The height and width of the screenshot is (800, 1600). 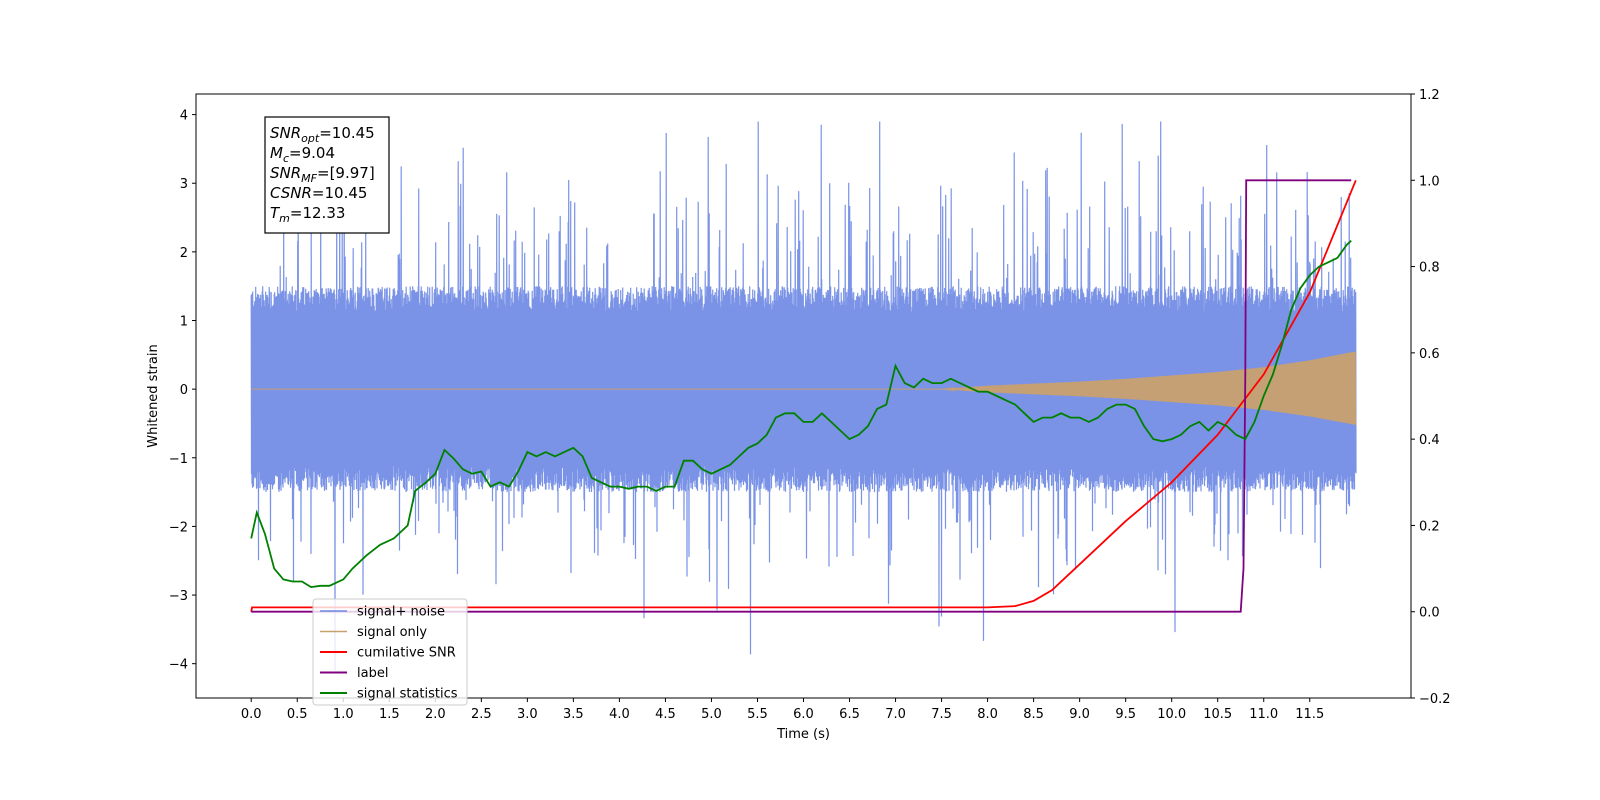 What do you see at coordinates (481, 714) in the screenshot?
I see `x-tick-label: 2.5` at bounding box center [481, 714].